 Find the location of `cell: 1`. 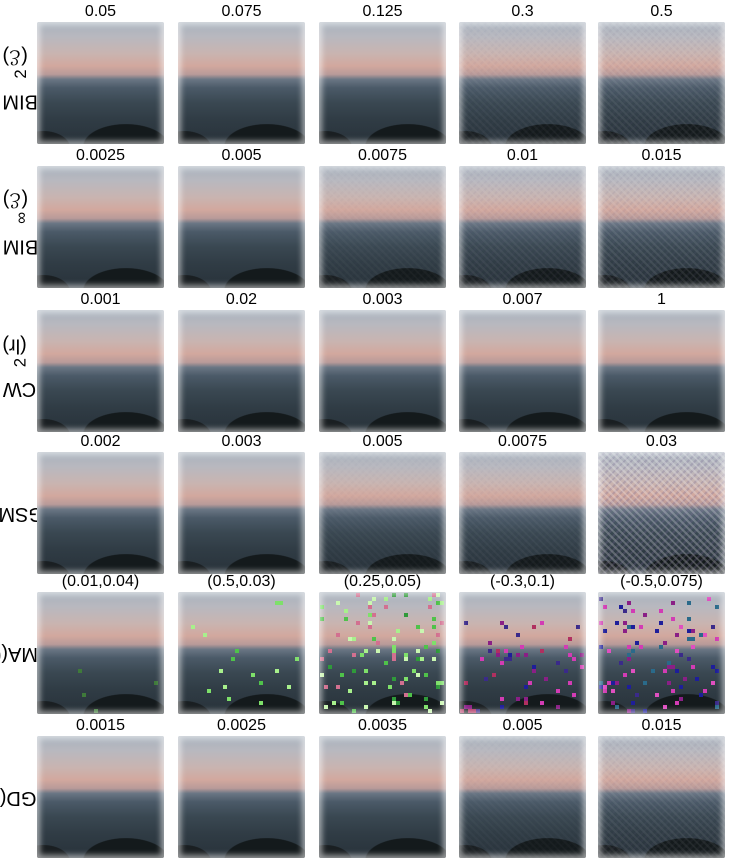

cell: 1 is located at coordinates (661, 361).